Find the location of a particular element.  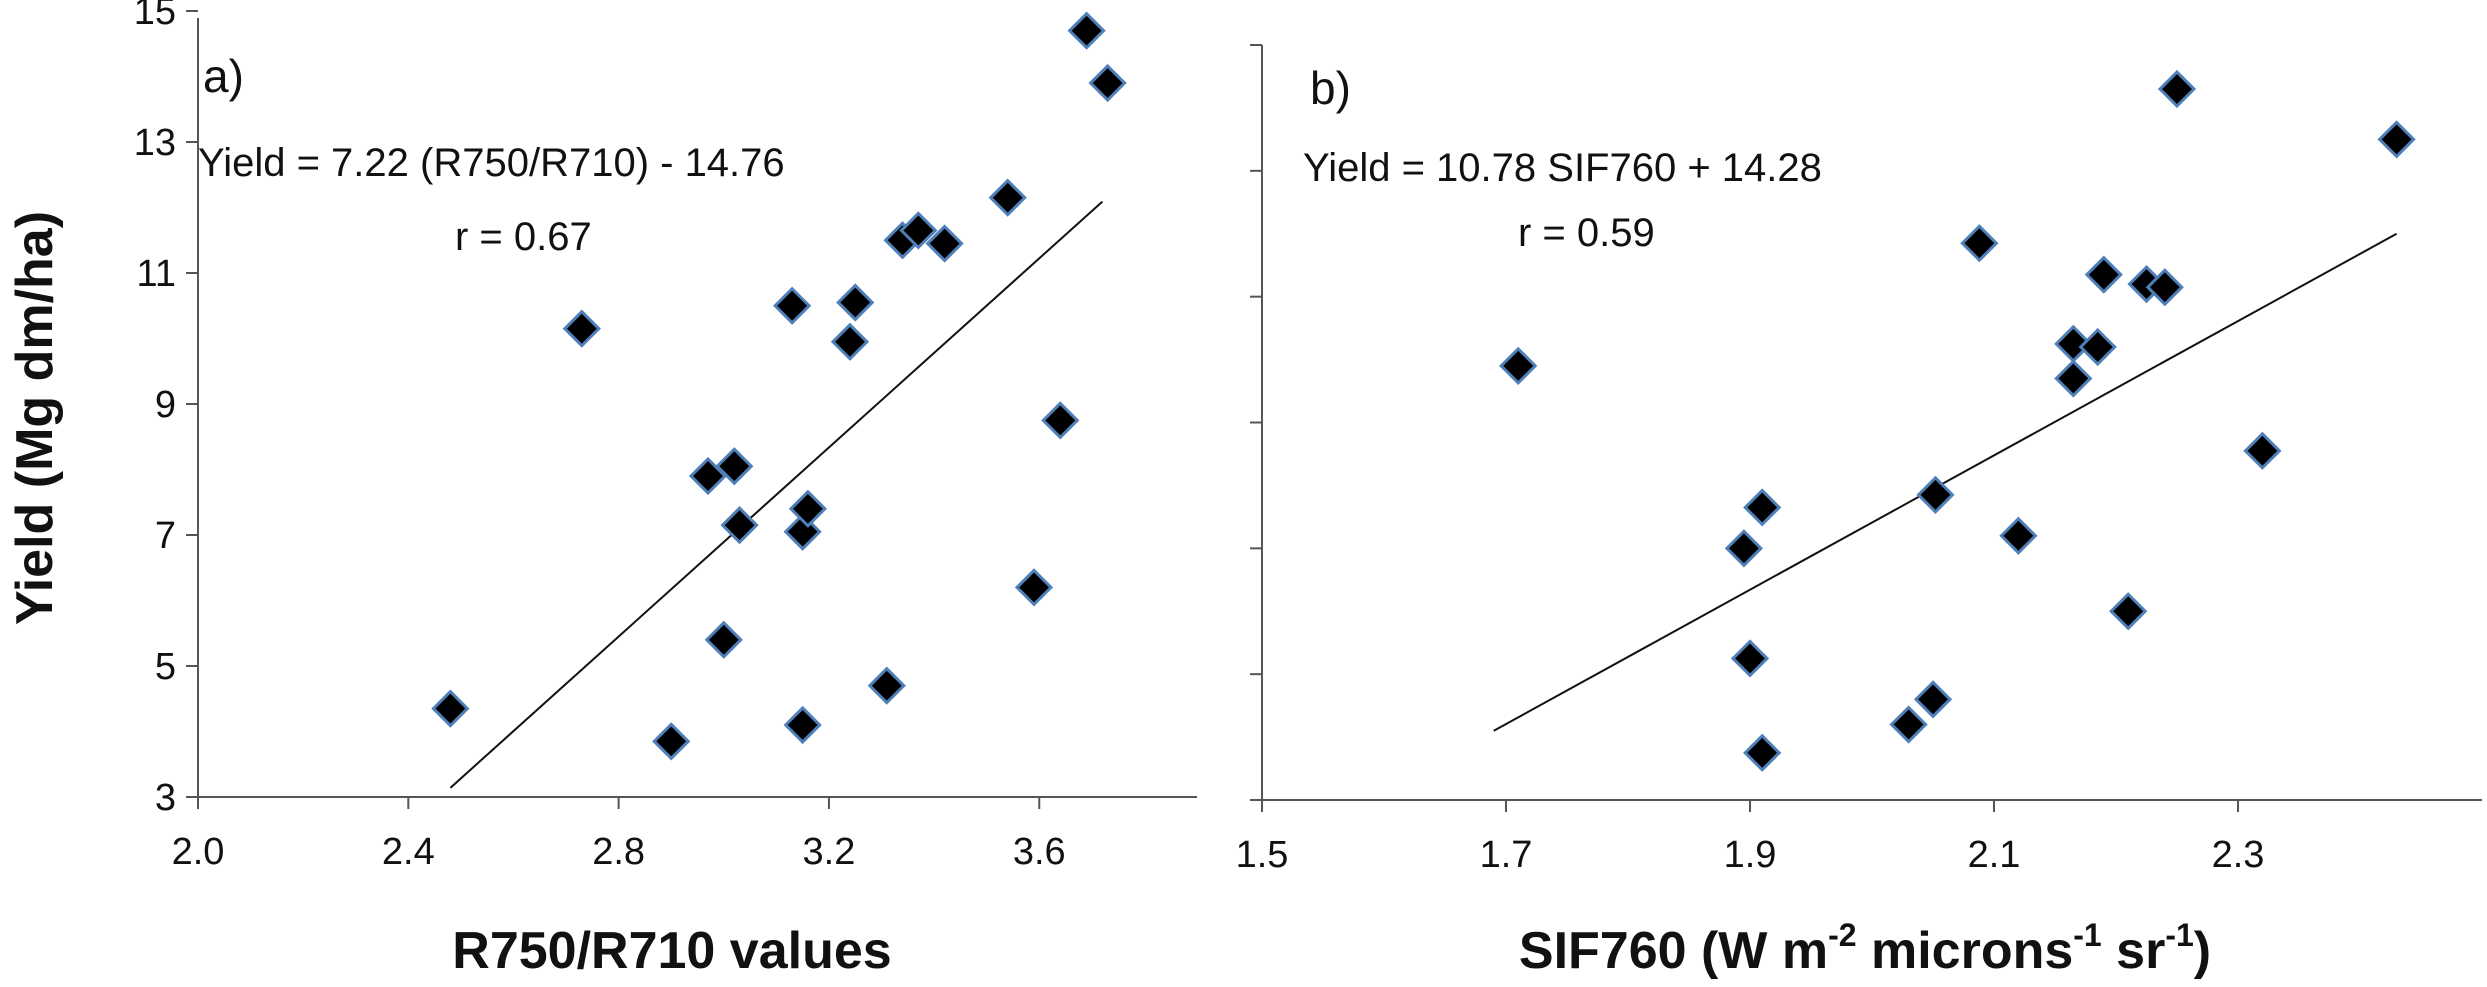

panel-b-xlabel-end: ) is located at coordinates (2202, 951).